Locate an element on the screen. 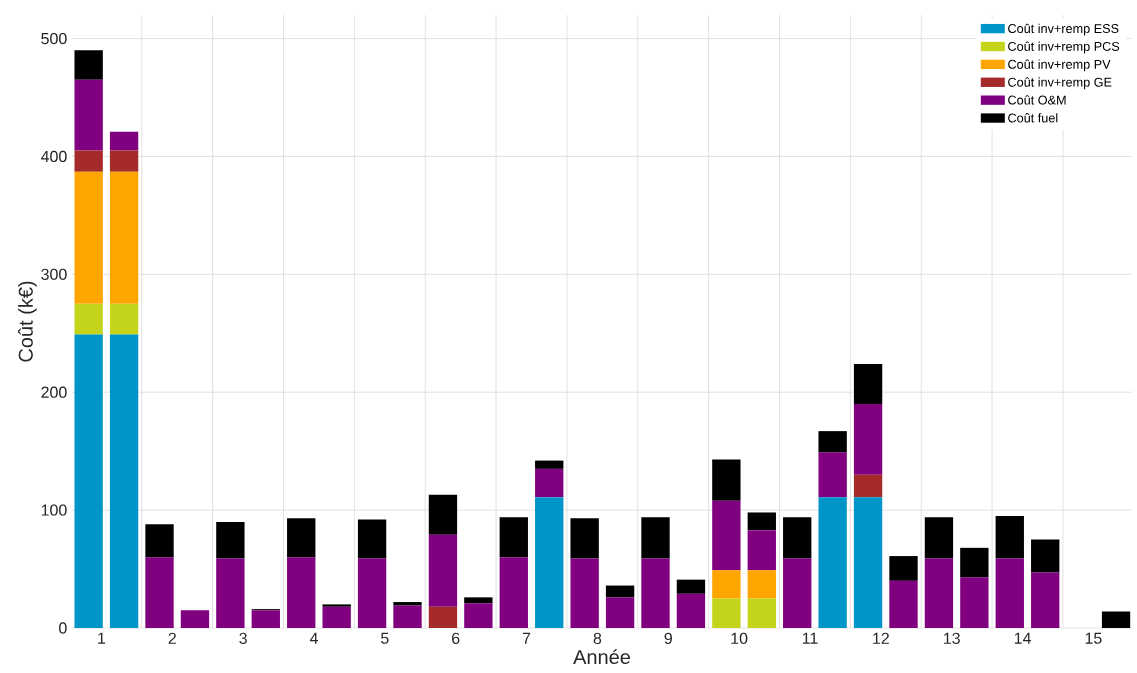  x-tick-label: 9 is located at coordinates (668, 638).